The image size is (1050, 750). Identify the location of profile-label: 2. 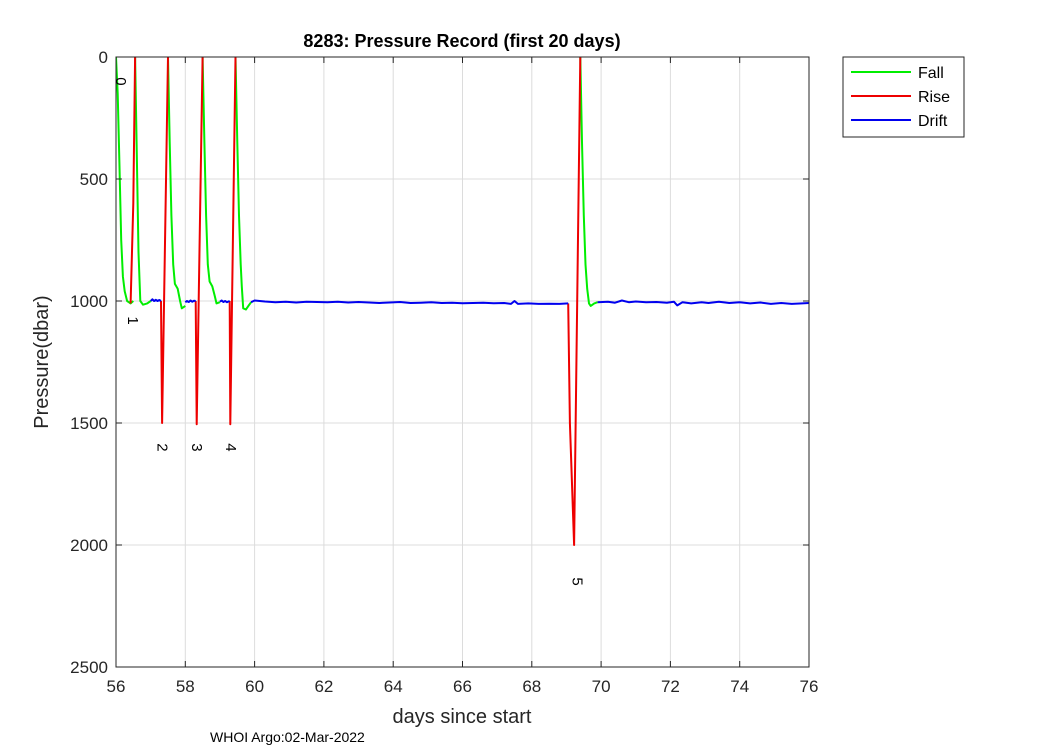
(162, 447).